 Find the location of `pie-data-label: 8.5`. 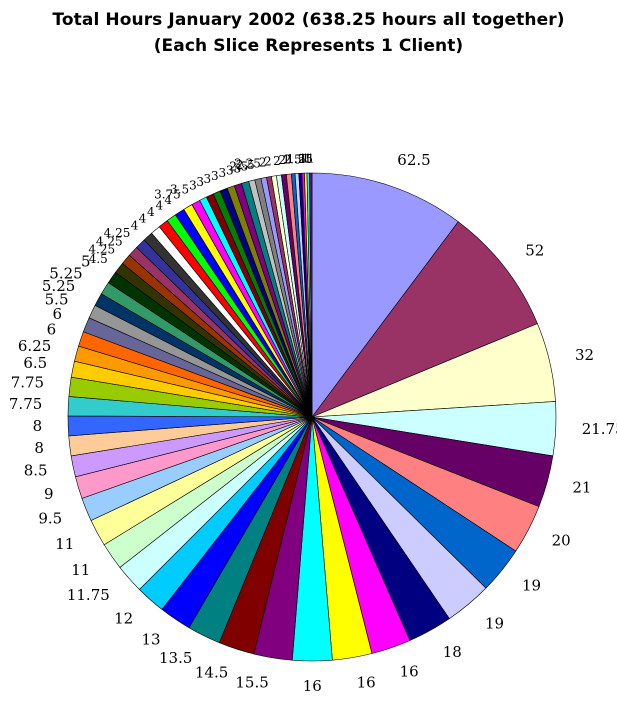

pie-data-label: 8.5 is located at coordinates (36, 471).